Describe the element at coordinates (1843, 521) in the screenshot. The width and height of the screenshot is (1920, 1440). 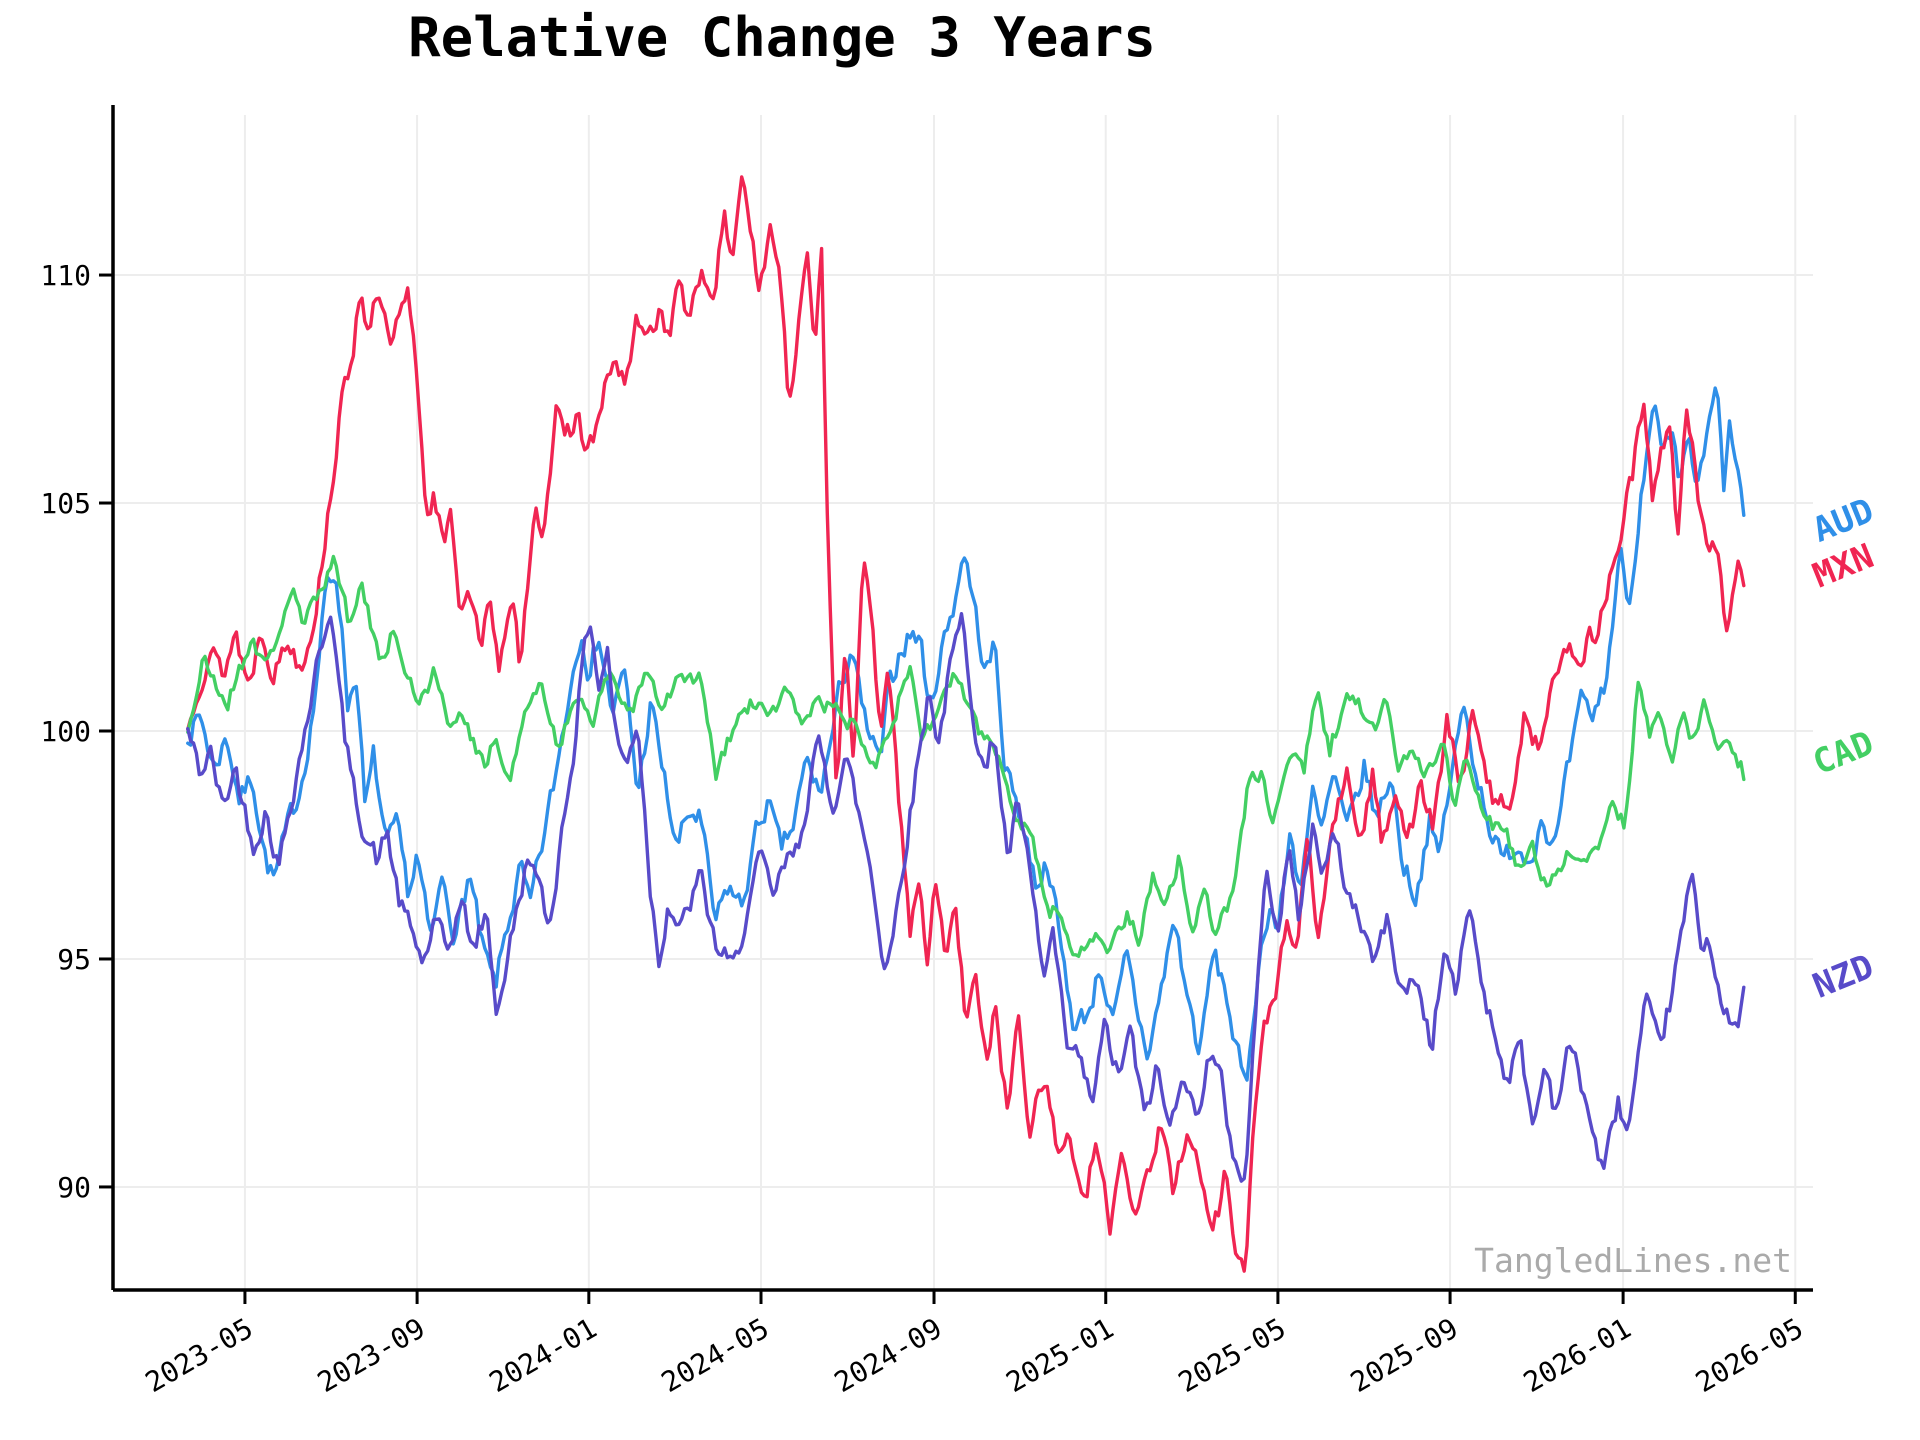
I see `legend-label-aud: AUD` at that location.